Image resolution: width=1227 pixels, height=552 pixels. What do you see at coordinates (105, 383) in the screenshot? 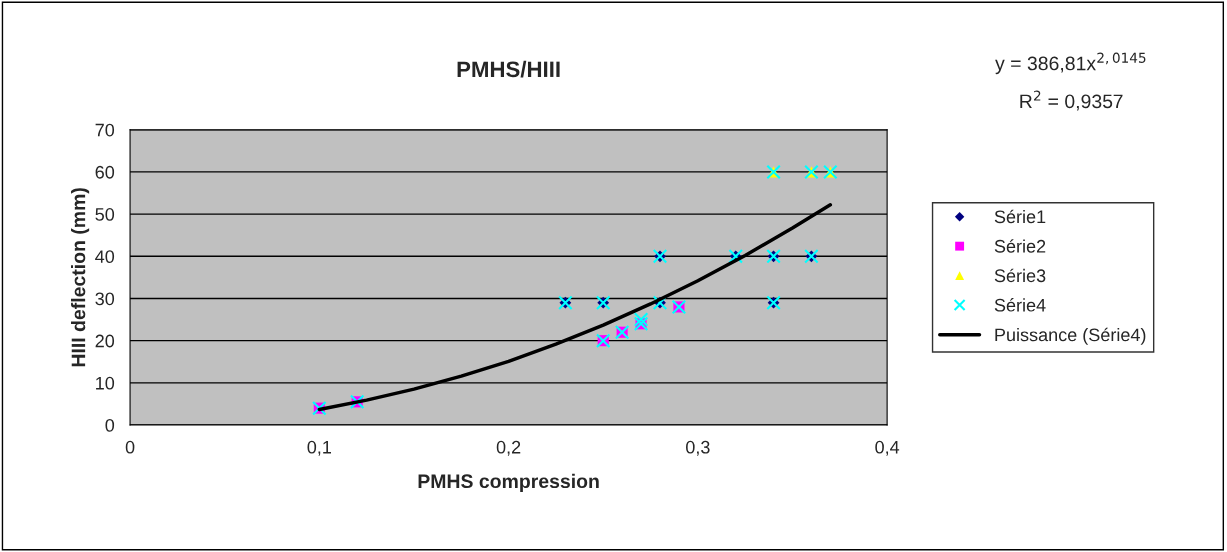
I see `y-tick-label: 10` at bounding box center [105, 383].